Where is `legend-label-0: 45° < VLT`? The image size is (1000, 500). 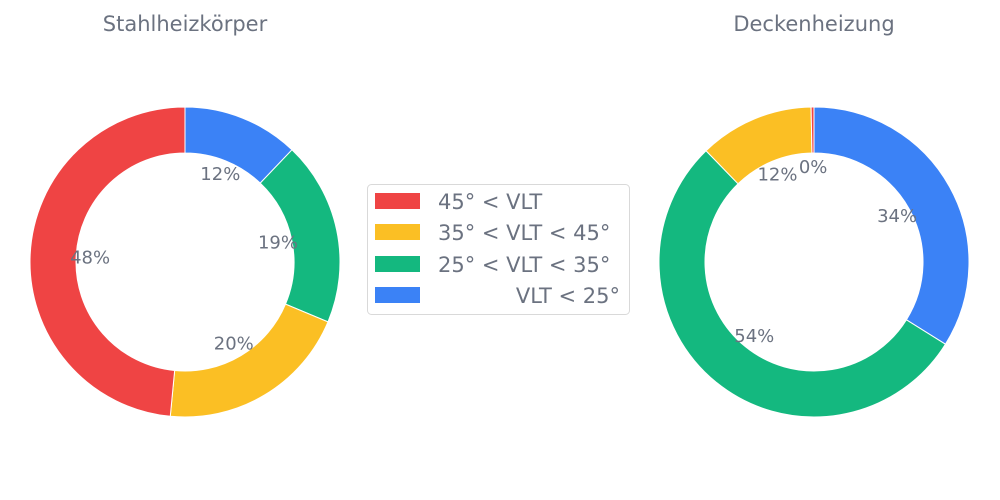
legend-label-0: 45° < VLT is located at coordinates (490, 202).